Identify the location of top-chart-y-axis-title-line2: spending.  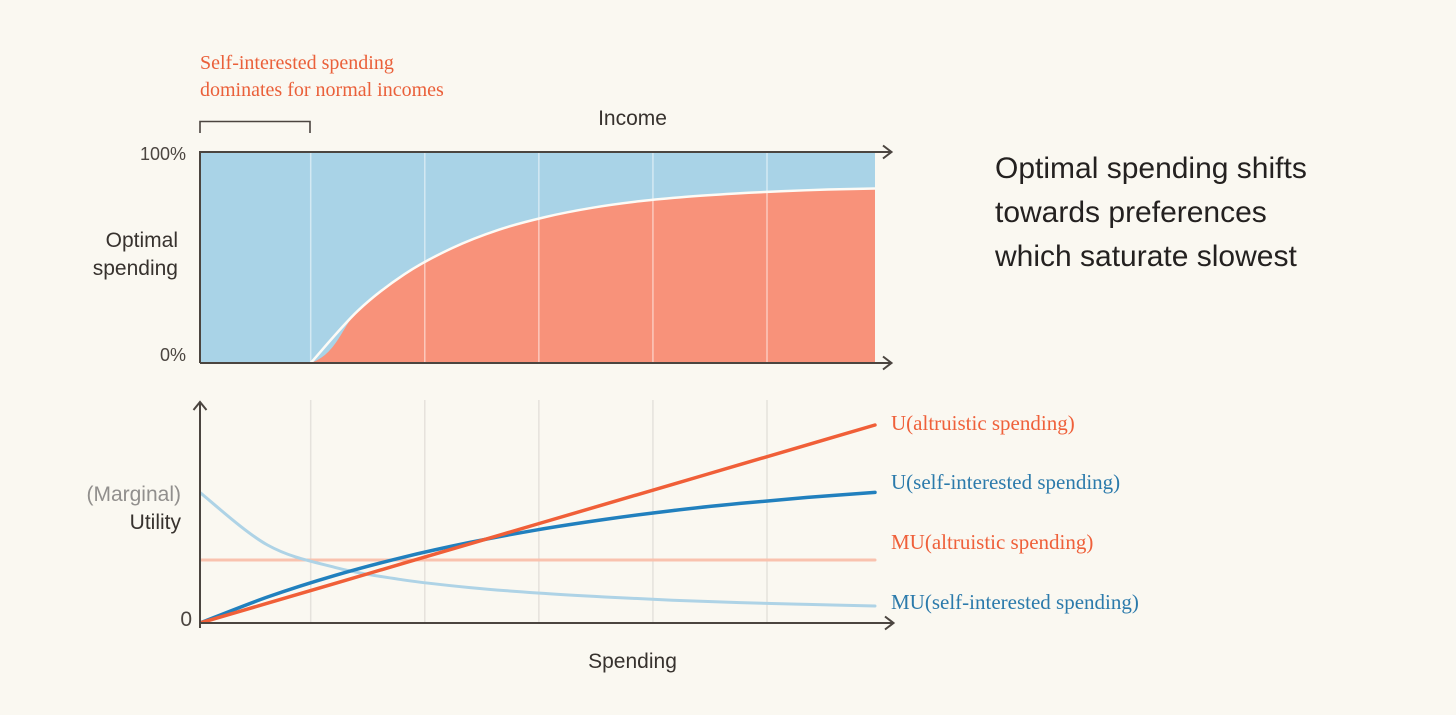
(135, 268).